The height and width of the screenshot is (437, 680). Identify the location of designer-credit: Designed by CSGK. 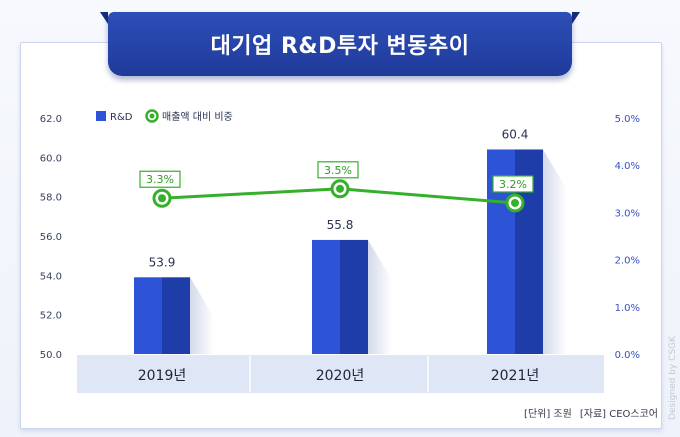
(673, 378).